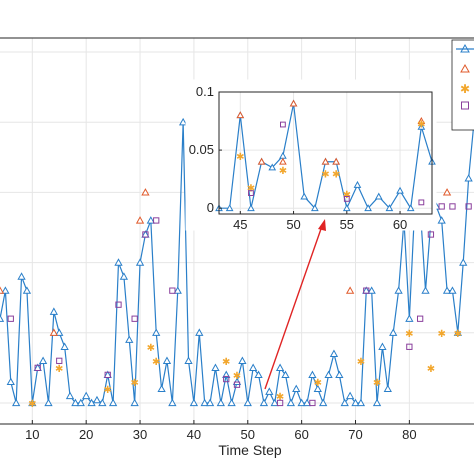 This screenshot has height=474, width=474. Describe the element at coordinates (355, 434) in the screenshot. I see `x-tick-label: 70` at that location.